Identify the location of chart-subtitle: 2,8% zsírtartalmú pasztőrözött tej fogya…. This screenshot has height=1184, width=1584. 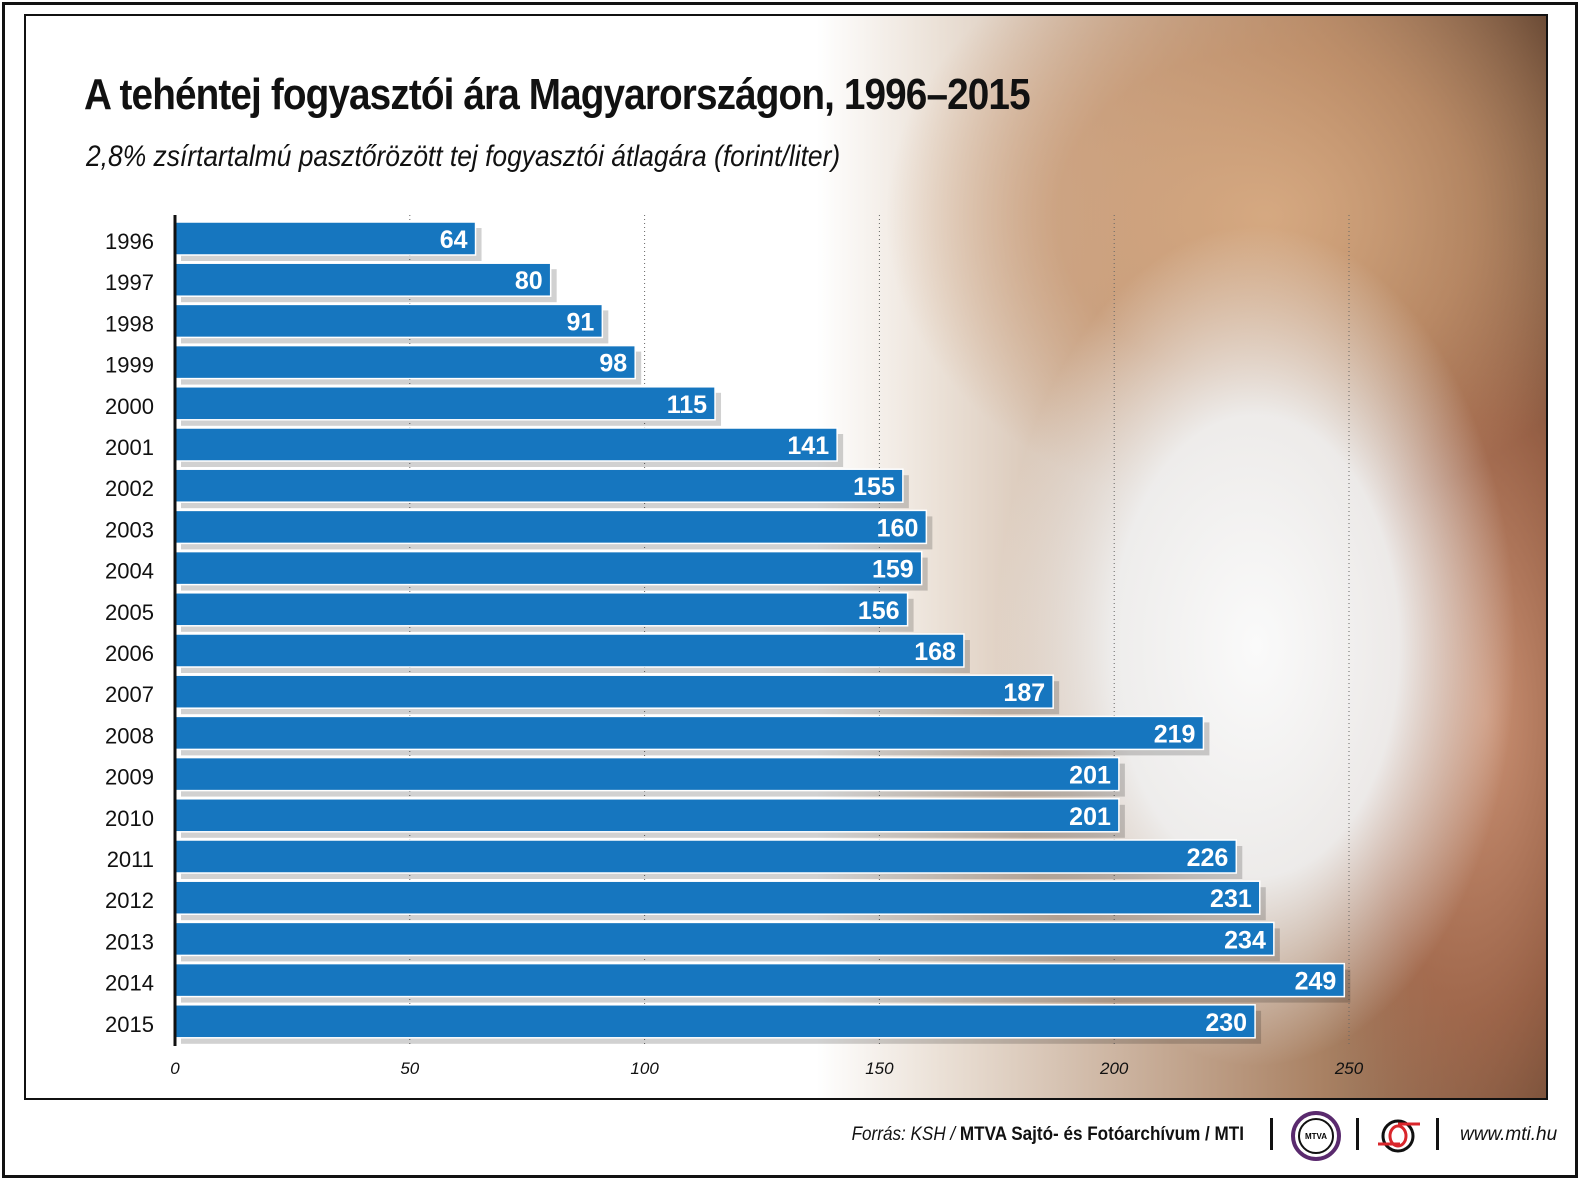
(463, 156).